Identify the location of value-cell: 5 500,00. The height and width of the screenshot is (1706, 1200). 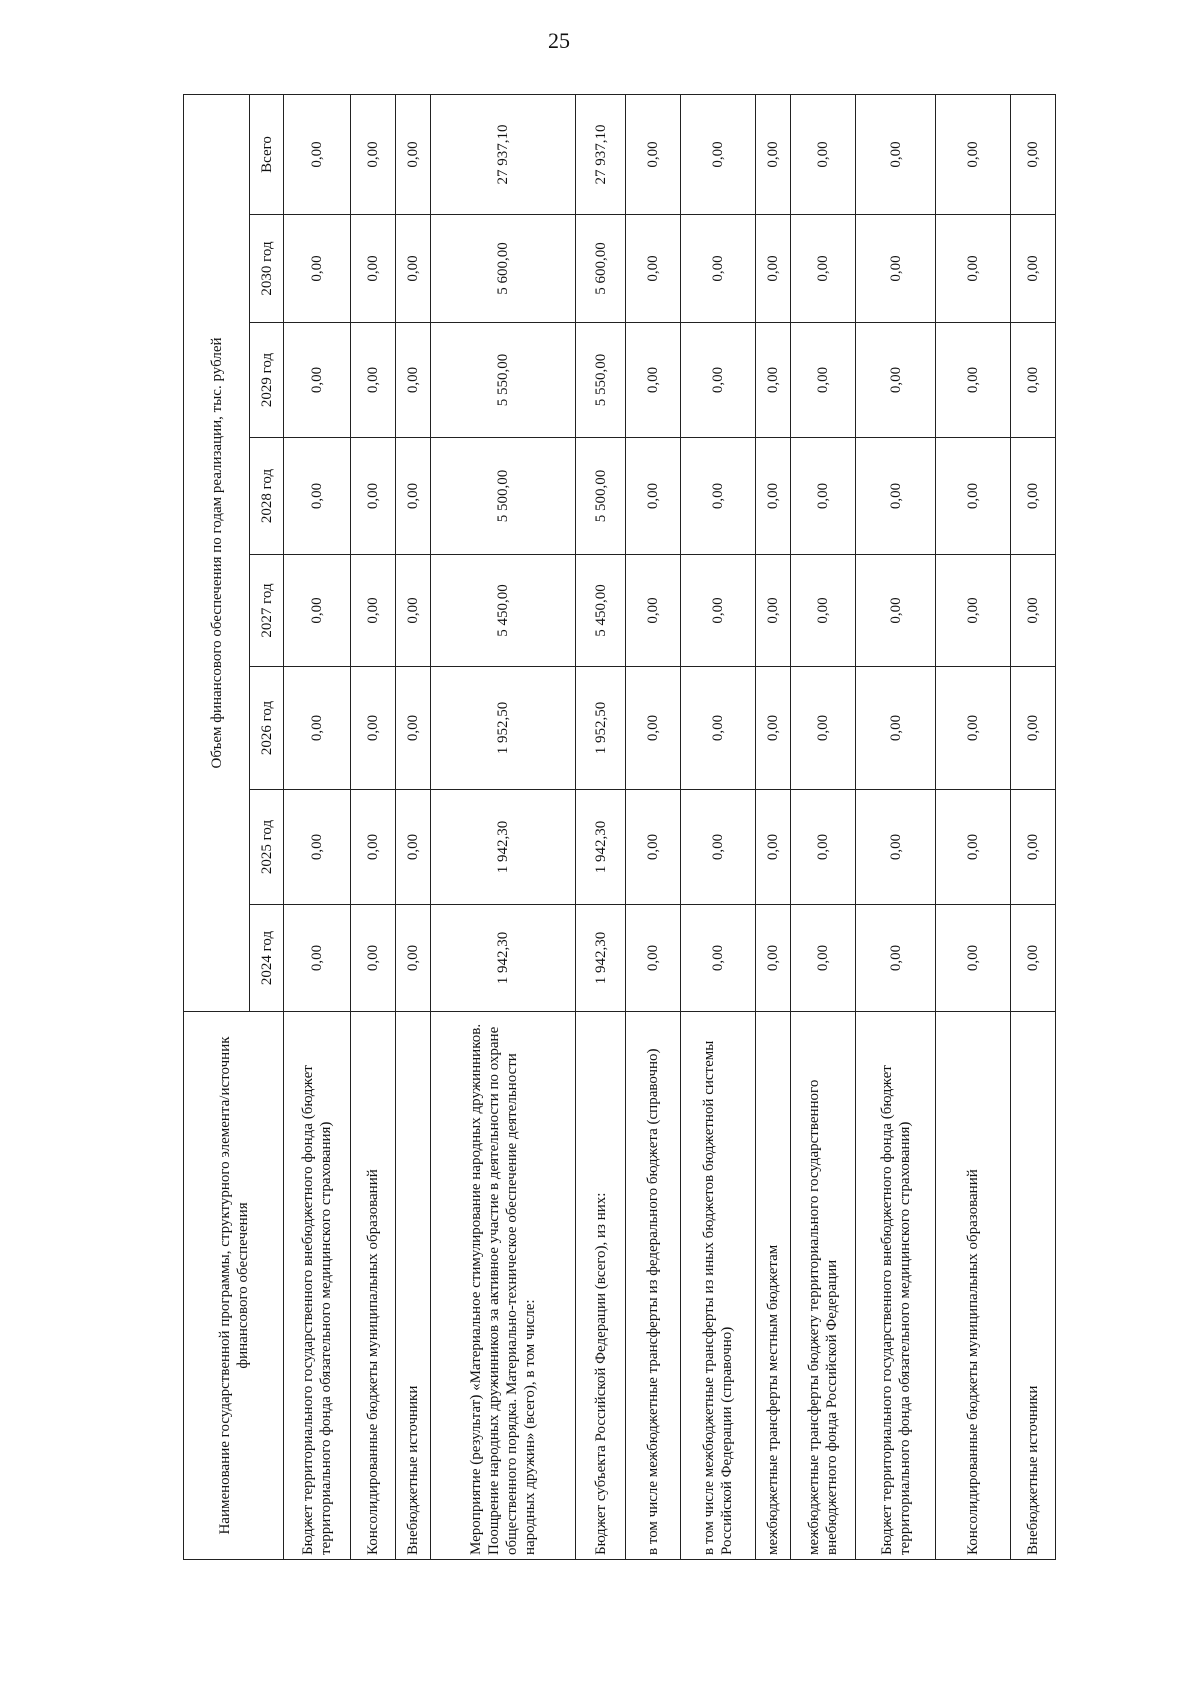
(503, 496).